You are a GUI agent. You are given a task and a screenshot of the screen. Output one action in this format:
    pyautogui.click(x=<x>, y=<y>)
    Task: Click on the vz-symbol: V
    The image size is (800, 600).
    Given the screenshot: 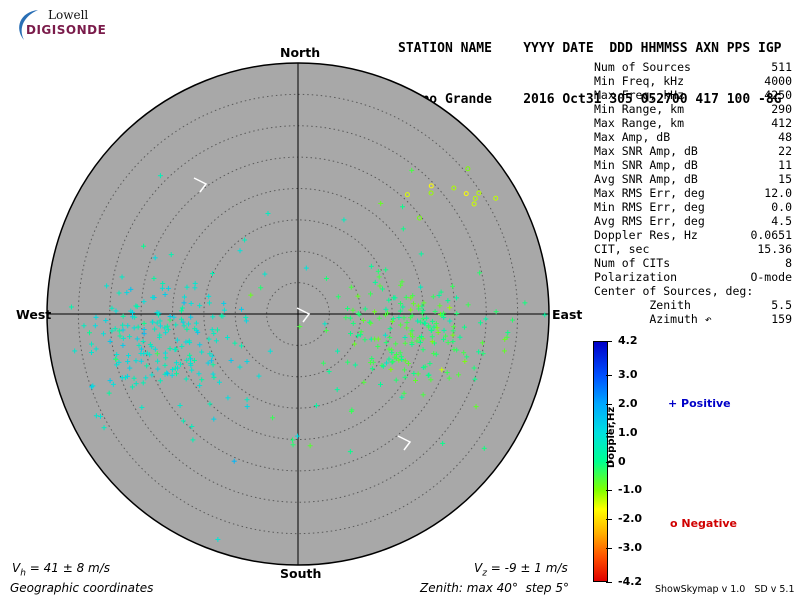 What is the action you would take?
    pyautogui.click(x=478, y=568)
    